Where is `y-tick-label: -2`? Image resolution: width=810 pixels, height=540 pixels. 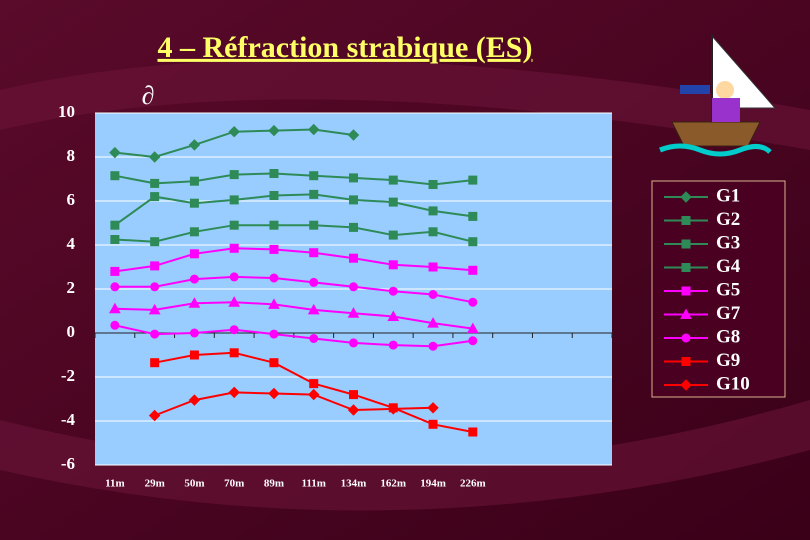
y-tick-label: -2 is located at coordinates (68, 375).